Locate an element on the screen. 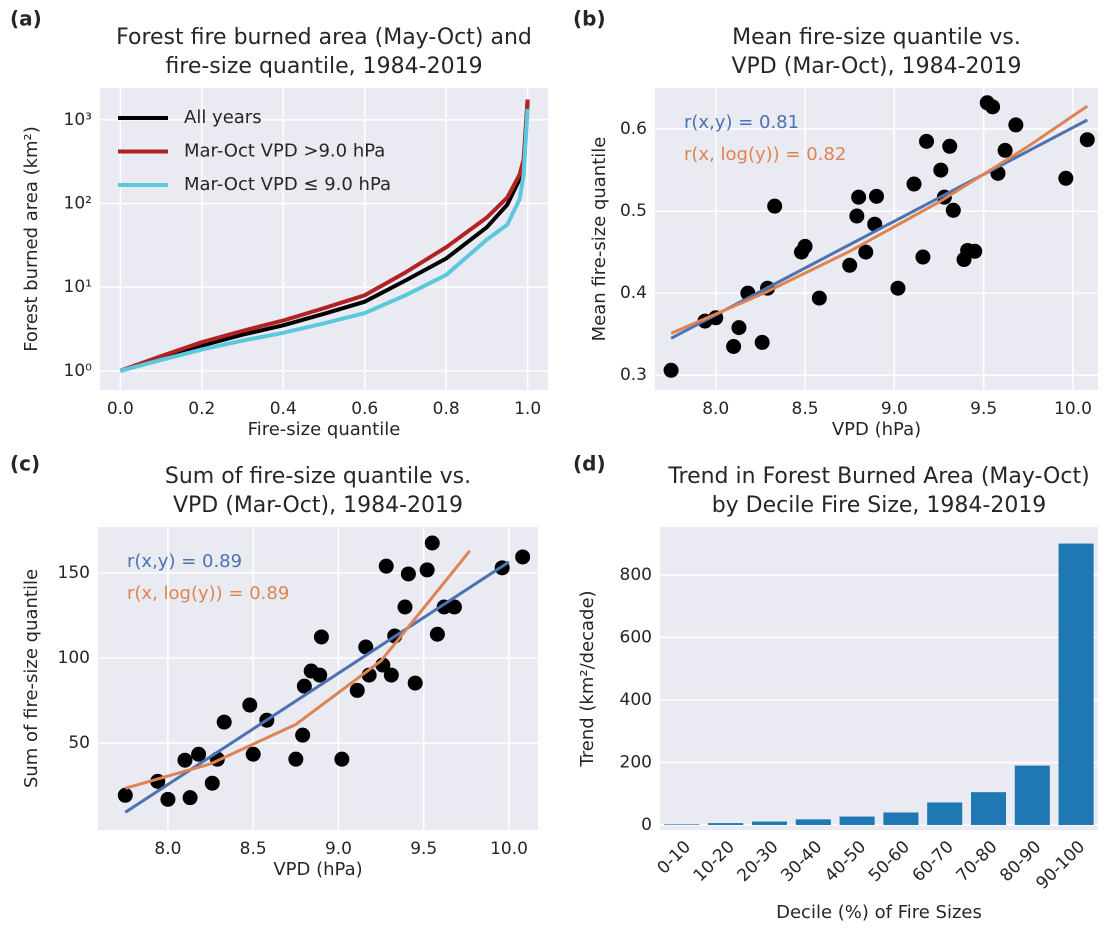 This screenshot has width=1104, height=931. x-axis-label: VPD (hPa) is located at coordinates (876, 429).